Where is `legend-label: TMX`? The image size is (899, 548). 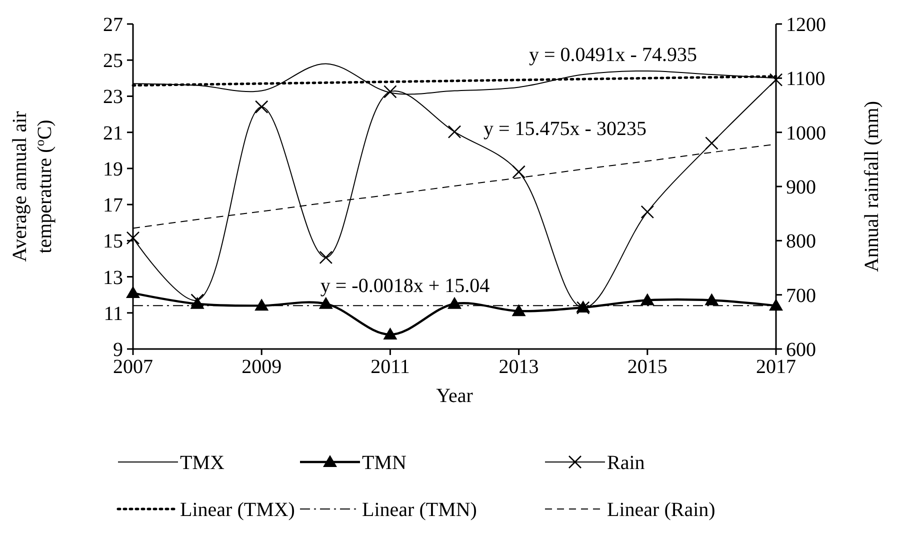 legend-label: TMX is located at coordinates (202, 463).